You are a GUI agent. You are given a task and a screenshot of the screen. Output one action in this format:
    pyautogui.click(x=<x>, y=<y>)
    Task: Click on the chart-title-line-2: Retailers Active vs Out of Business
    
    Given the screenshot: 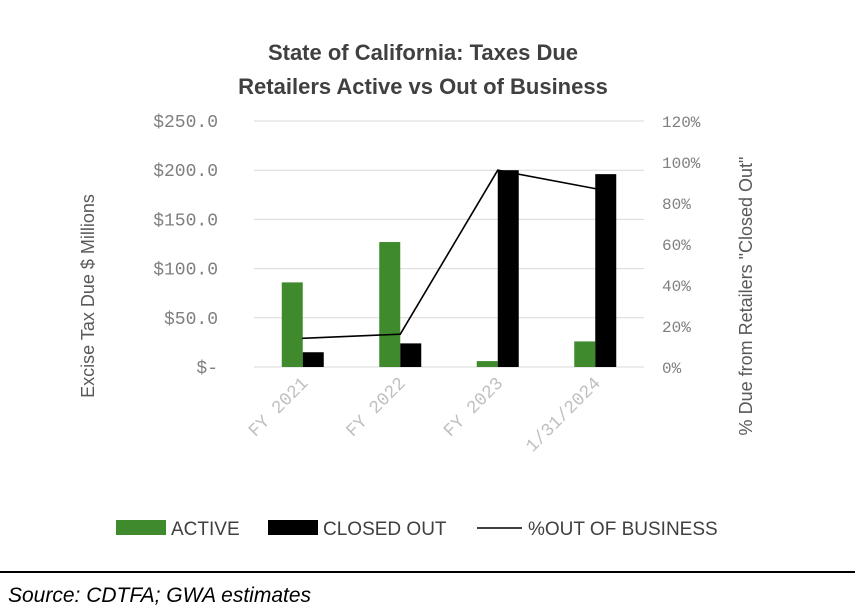 What is the action you would take?
    pyautogui.click(x=423, y=86)
    